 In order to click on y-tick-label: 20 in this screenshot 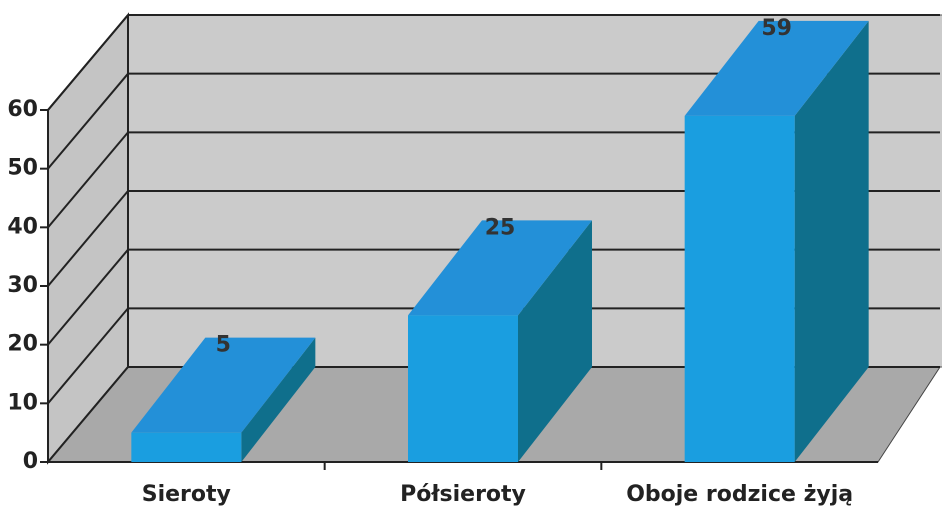, I will do `click(22, 344)`.